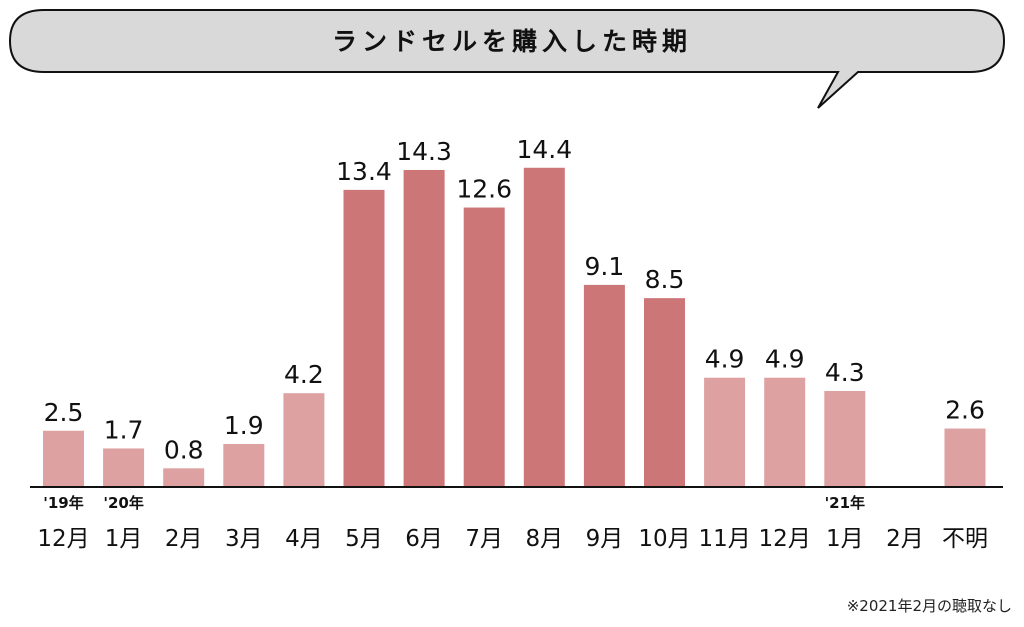  I want to click on category-label-14: 2月, so click(905, 539).